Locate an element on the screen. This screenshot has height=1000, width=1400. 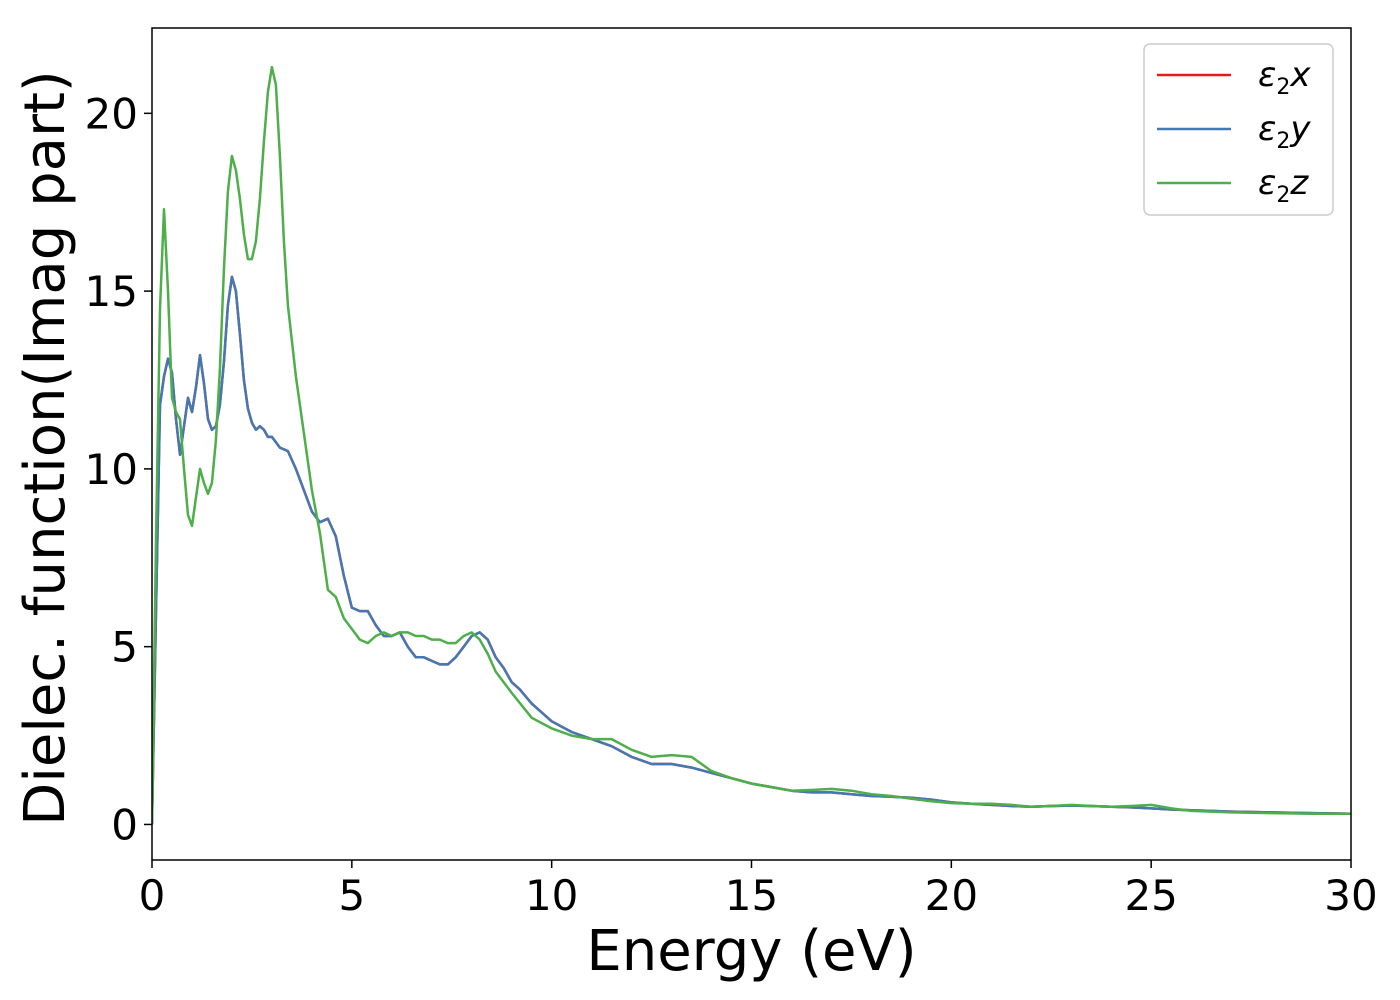
y-tick-label: 0 is located at coordinates (124, 824).